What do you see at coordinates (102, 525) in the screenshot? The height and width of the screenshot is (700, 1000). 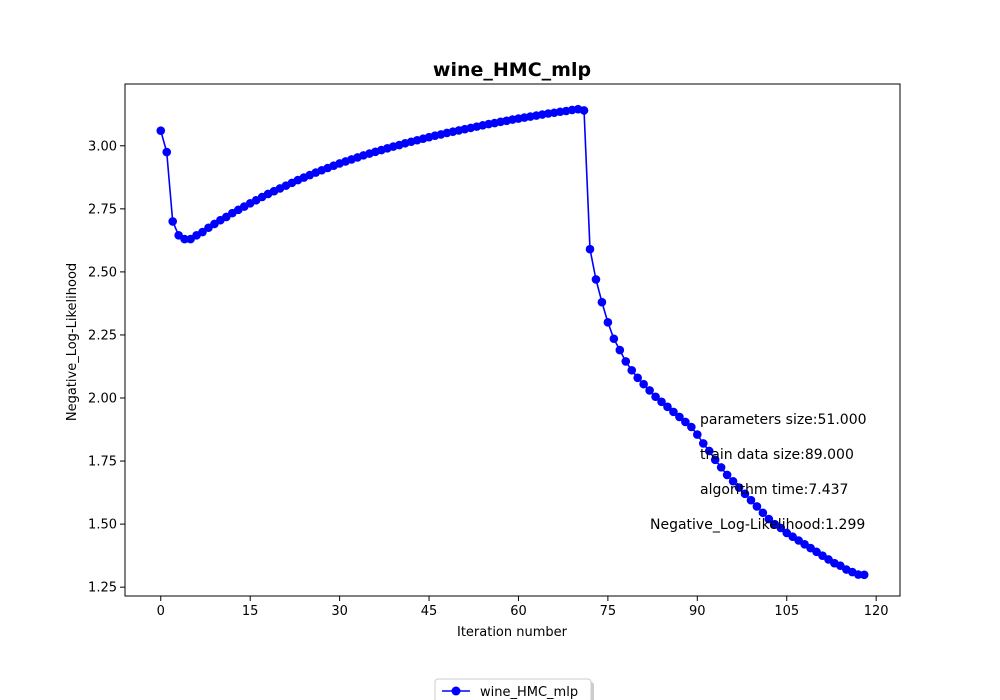 I see `y-tick-label: 1.50` at bounding box center [102, 525].